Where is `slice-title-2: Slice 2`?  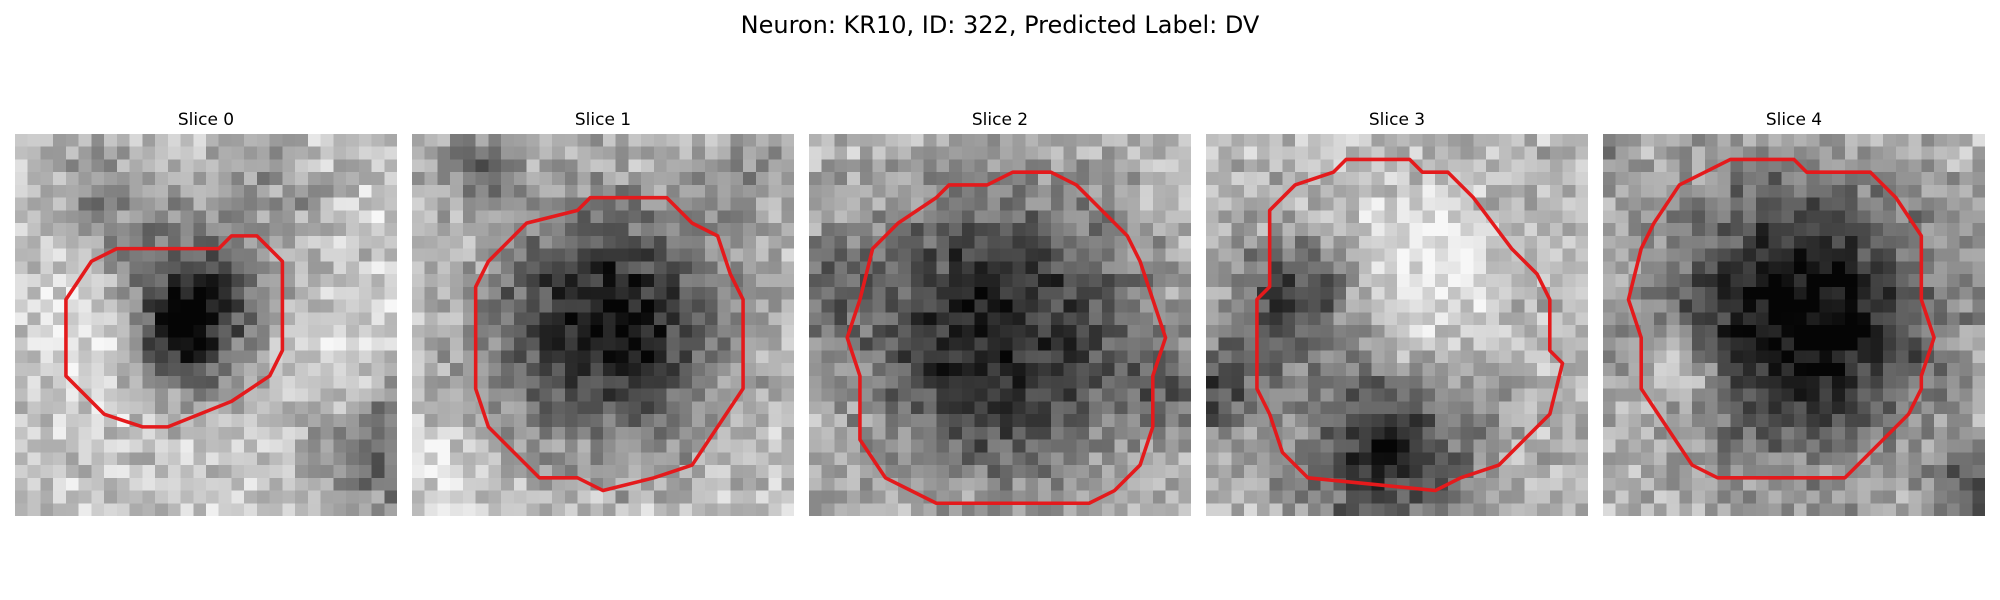
slice-title-2: Slice 2 is located at coordinates (1000, 120).